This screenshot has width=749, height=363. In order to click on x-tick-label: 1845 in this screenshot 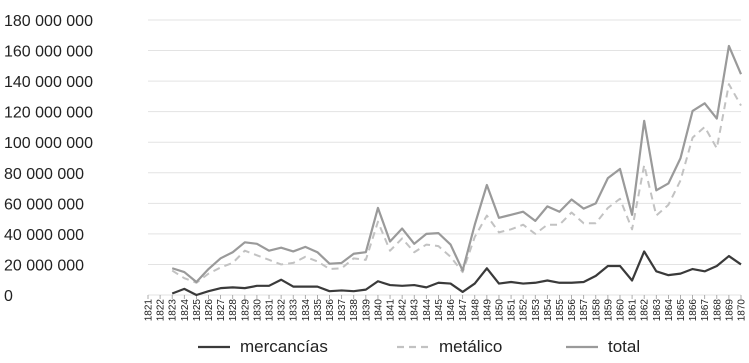, I will do `click(439, 310)`.